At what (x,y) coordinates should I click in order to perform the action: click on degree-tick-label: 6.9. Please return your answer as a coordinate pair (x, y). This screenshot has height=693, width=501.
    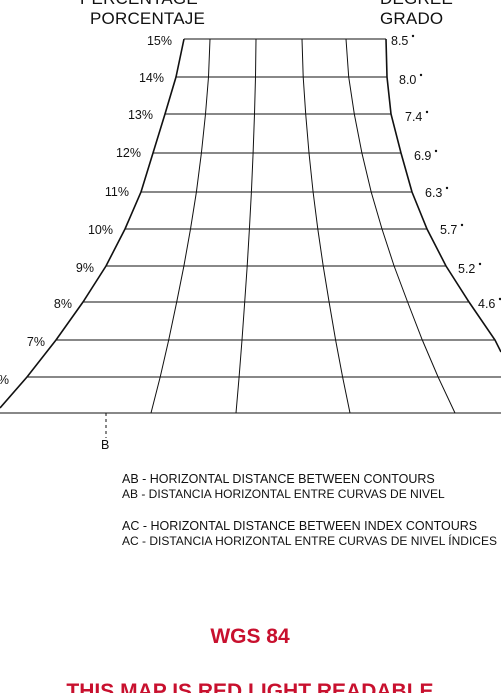
    Looking at the image, I should click on (422, 156).